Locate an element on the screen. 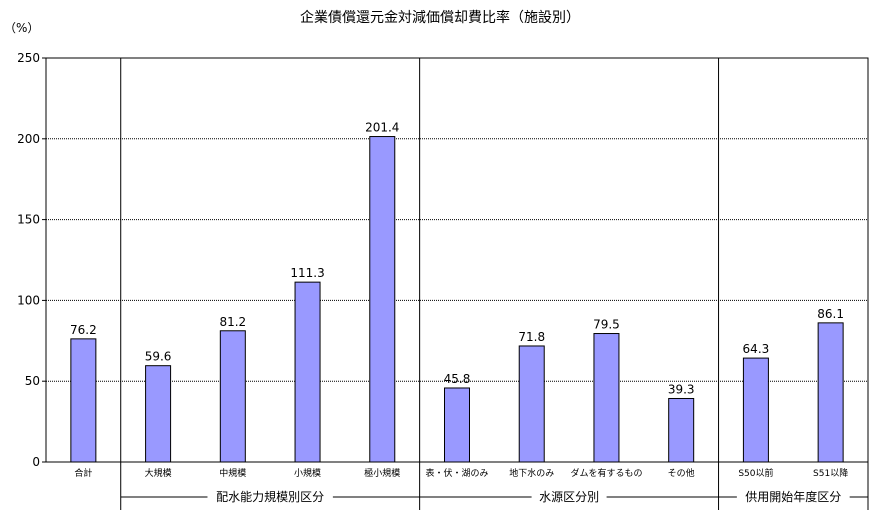  group-label: 配水能力規模別区分 is located at coordinates (270, 496).